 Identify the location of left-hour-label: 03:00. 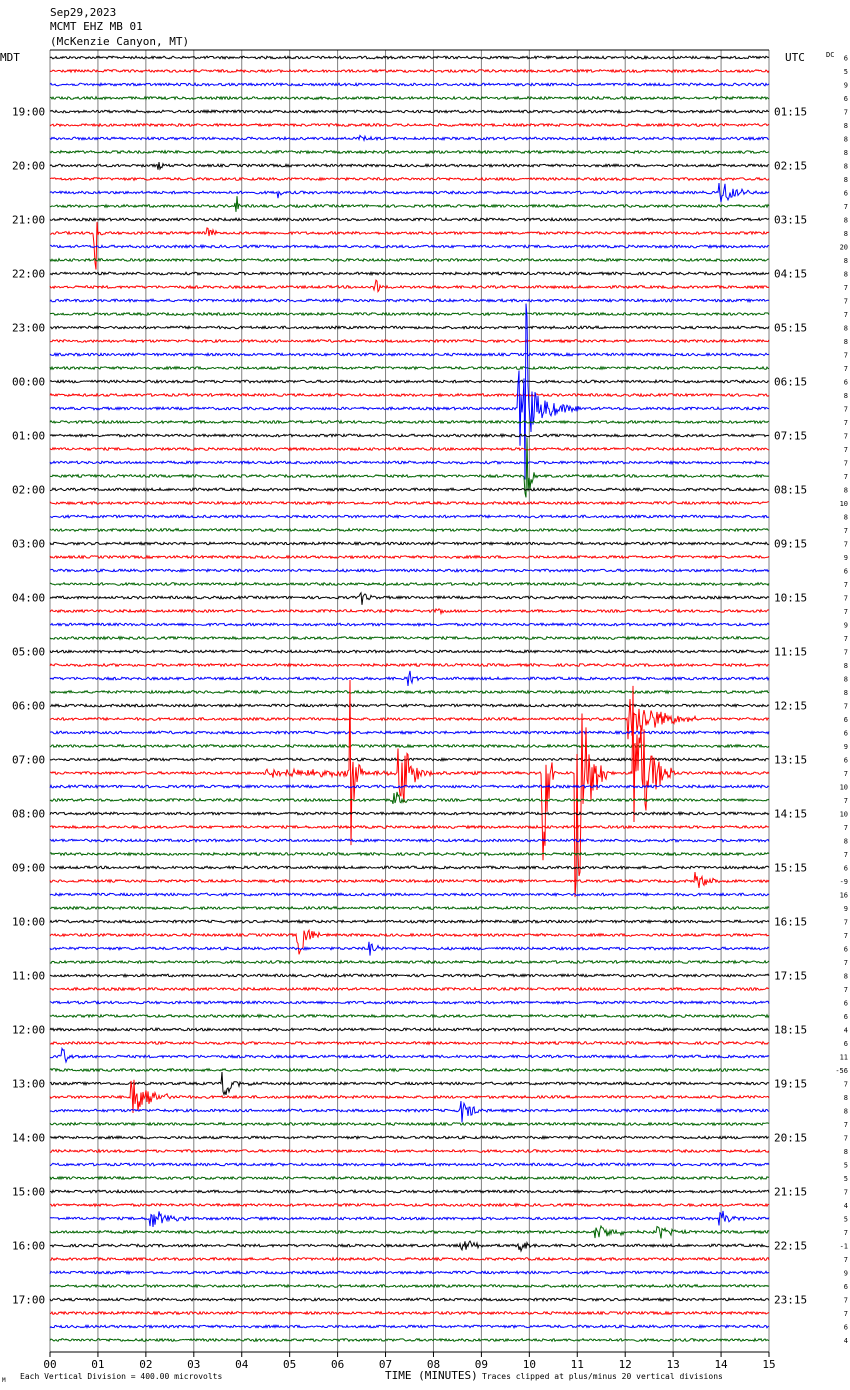
(28, 544).